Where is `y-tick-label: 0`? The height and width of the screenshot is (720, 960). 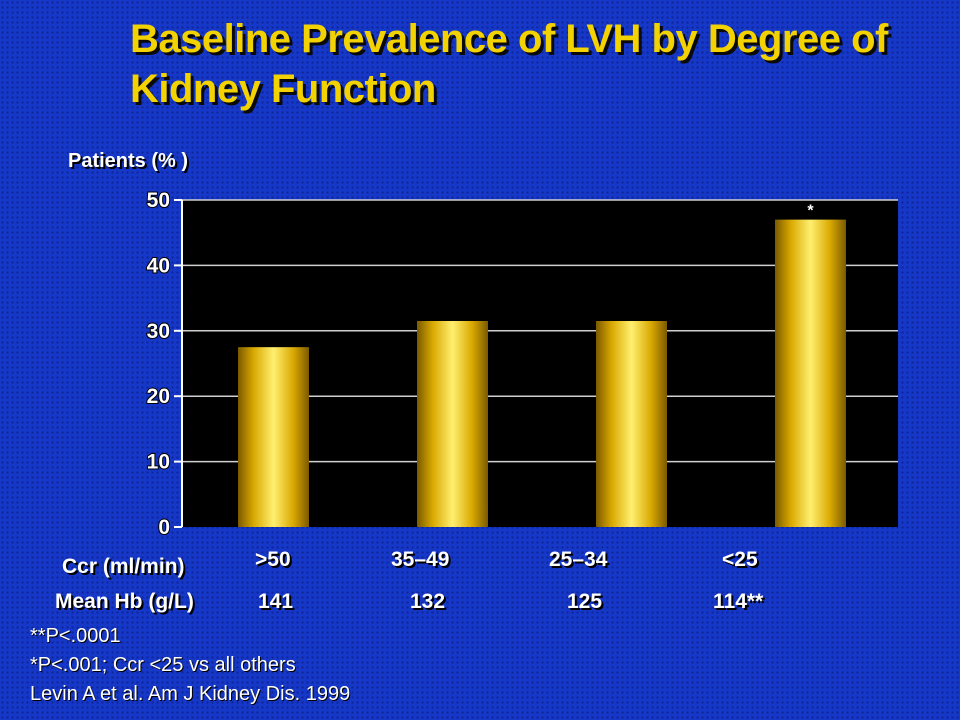
y-tick-label: 0 is located at coordinates (164, 527).